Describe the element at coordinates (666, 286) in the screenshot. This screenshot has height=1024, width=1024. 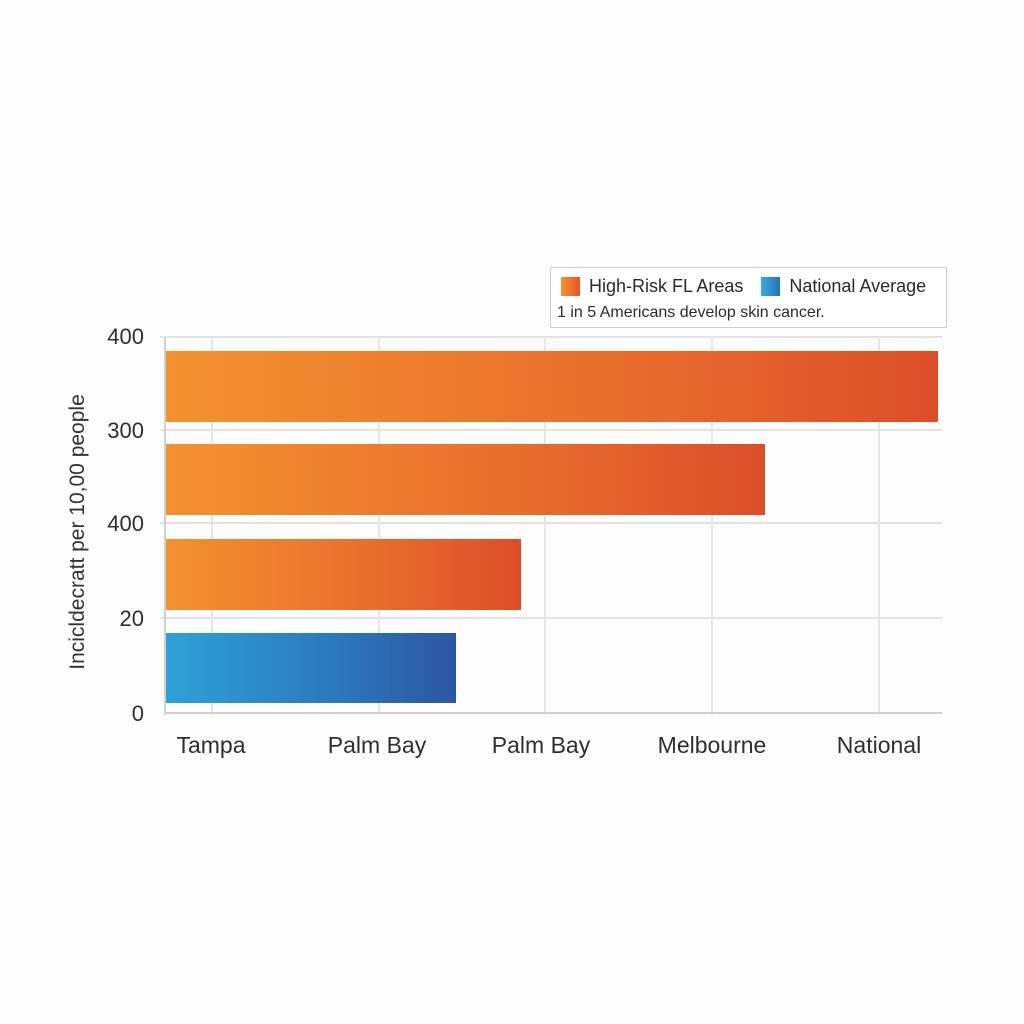
I see `legend-label: High-Risk FL Areas` at that location.